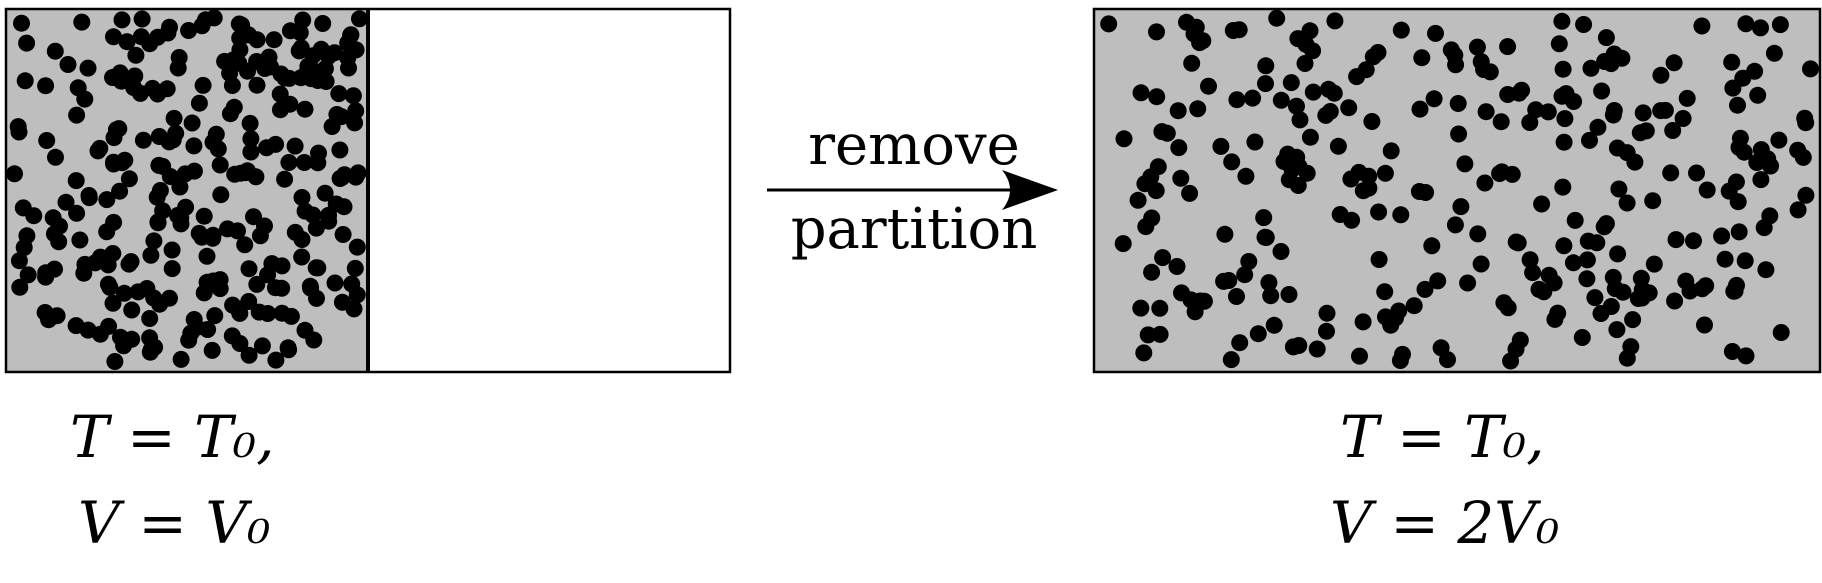  Describe the element at coordinates (1445, 523) in the screenshot. I see `final-volume-label: V = 2V₀` at that location.